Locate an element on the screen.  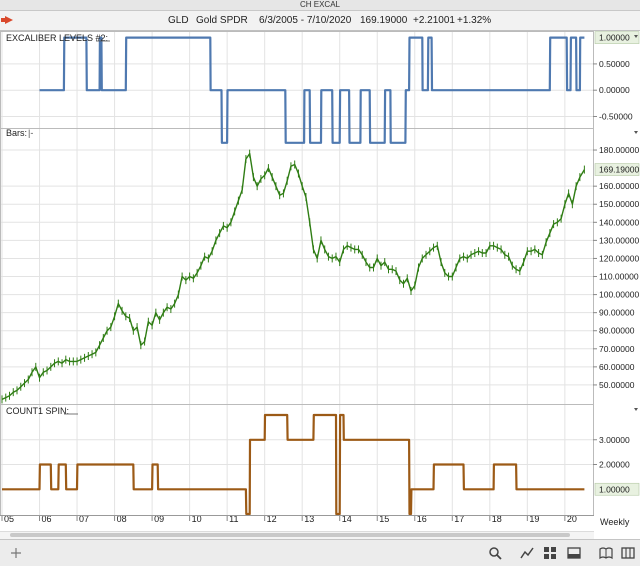
price-tick-label: 60.00000 is located at coordinates (617, 367).